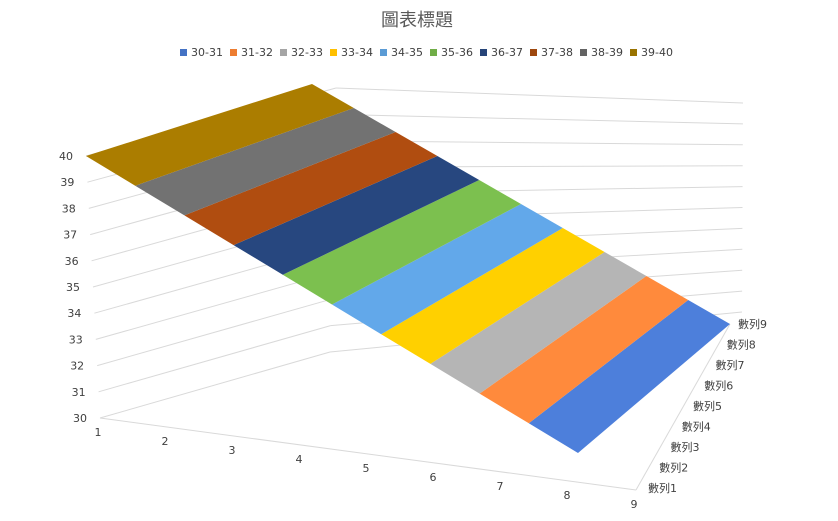  I want to click on legend-entry: 32-33, so click(301, 52).